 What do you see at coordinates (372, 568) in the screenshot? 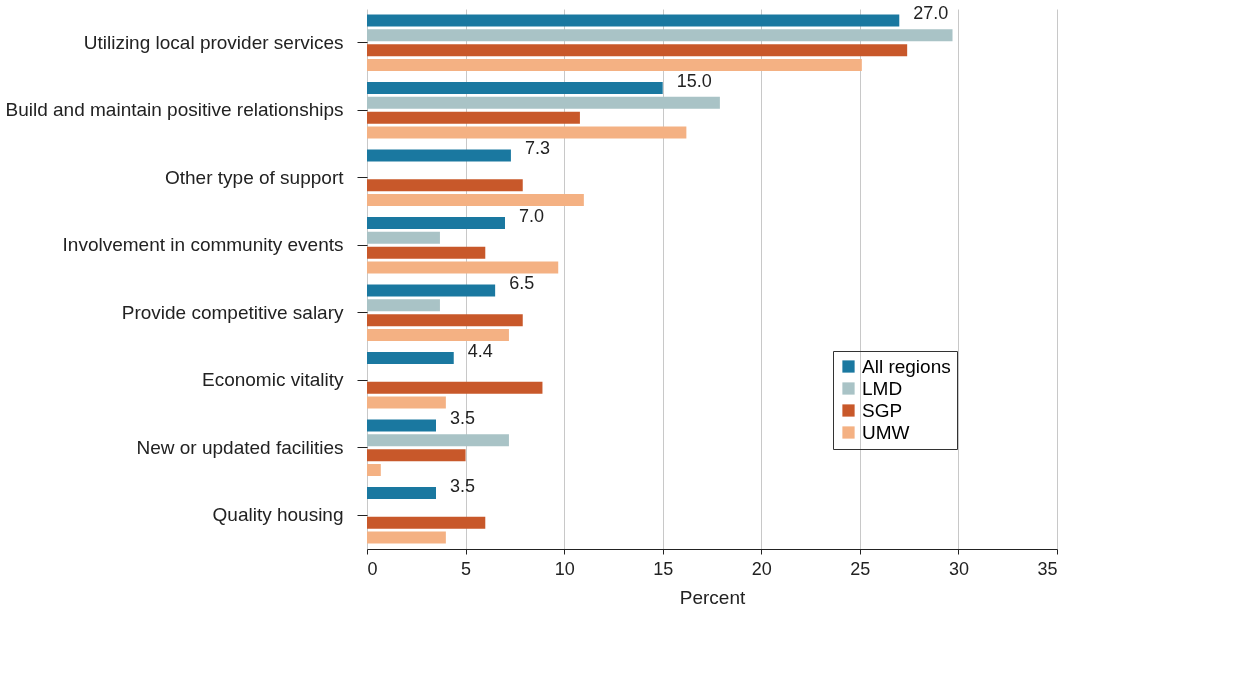
I see `x-tick-label: 0` at bounding box center [372, 568].